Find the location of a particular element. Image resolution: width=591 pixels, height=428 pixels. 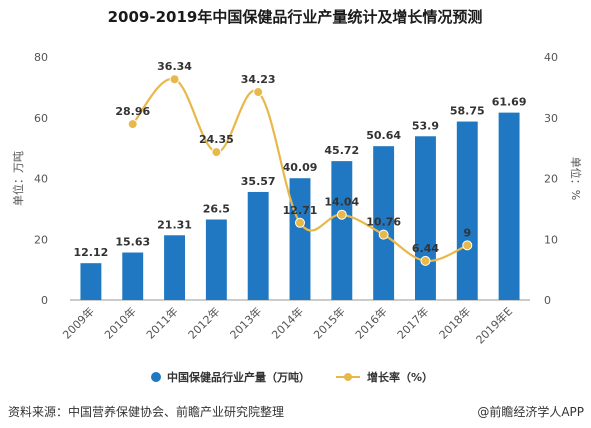

growth-rate-label: 6.44 is located at coordinates (425, 248).